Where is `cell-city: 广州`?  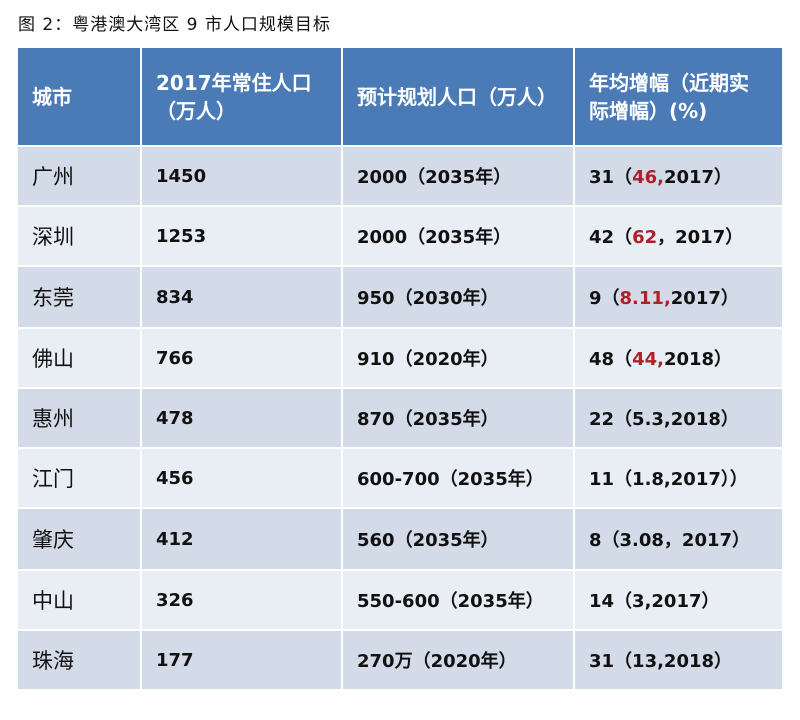 cell-city: 广州 is located at coordinates (79, 176).